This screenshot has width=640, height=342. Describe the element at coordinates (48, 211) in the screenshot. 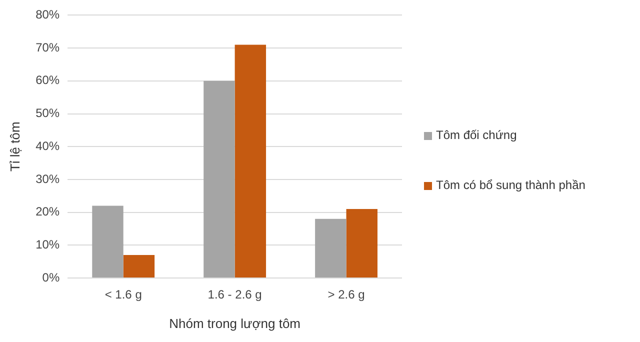

I see `y-tick-label: 20%` at that location.